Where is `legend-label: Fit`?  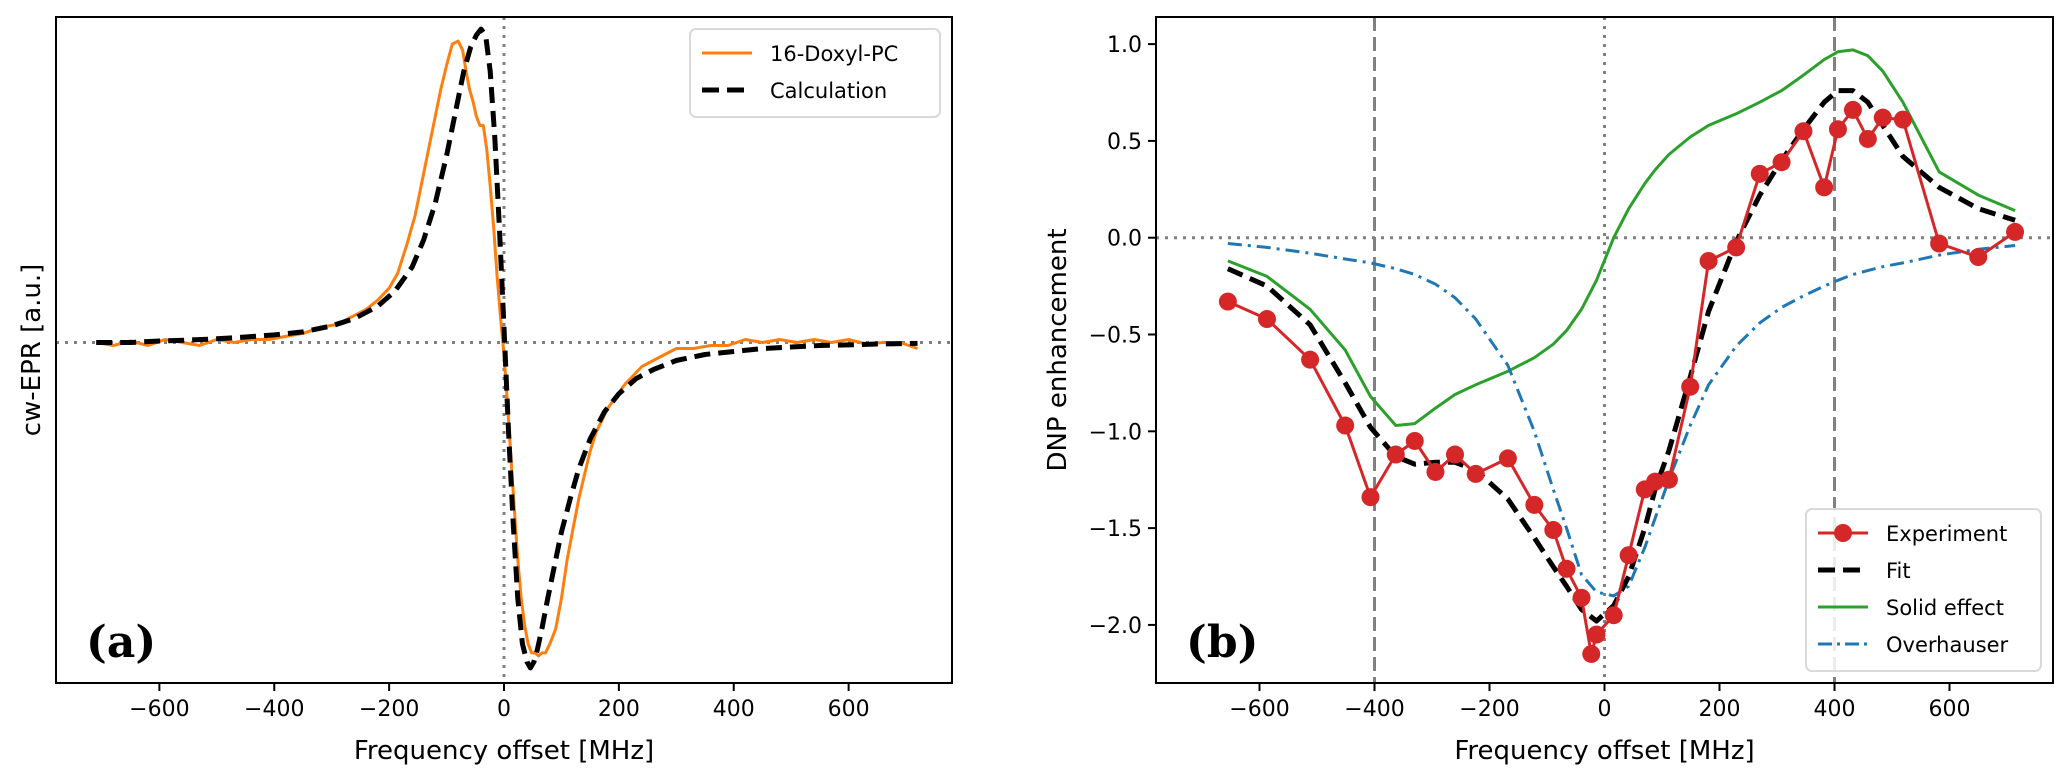
legend-label: Fit is located at coordinates (1898, 571).